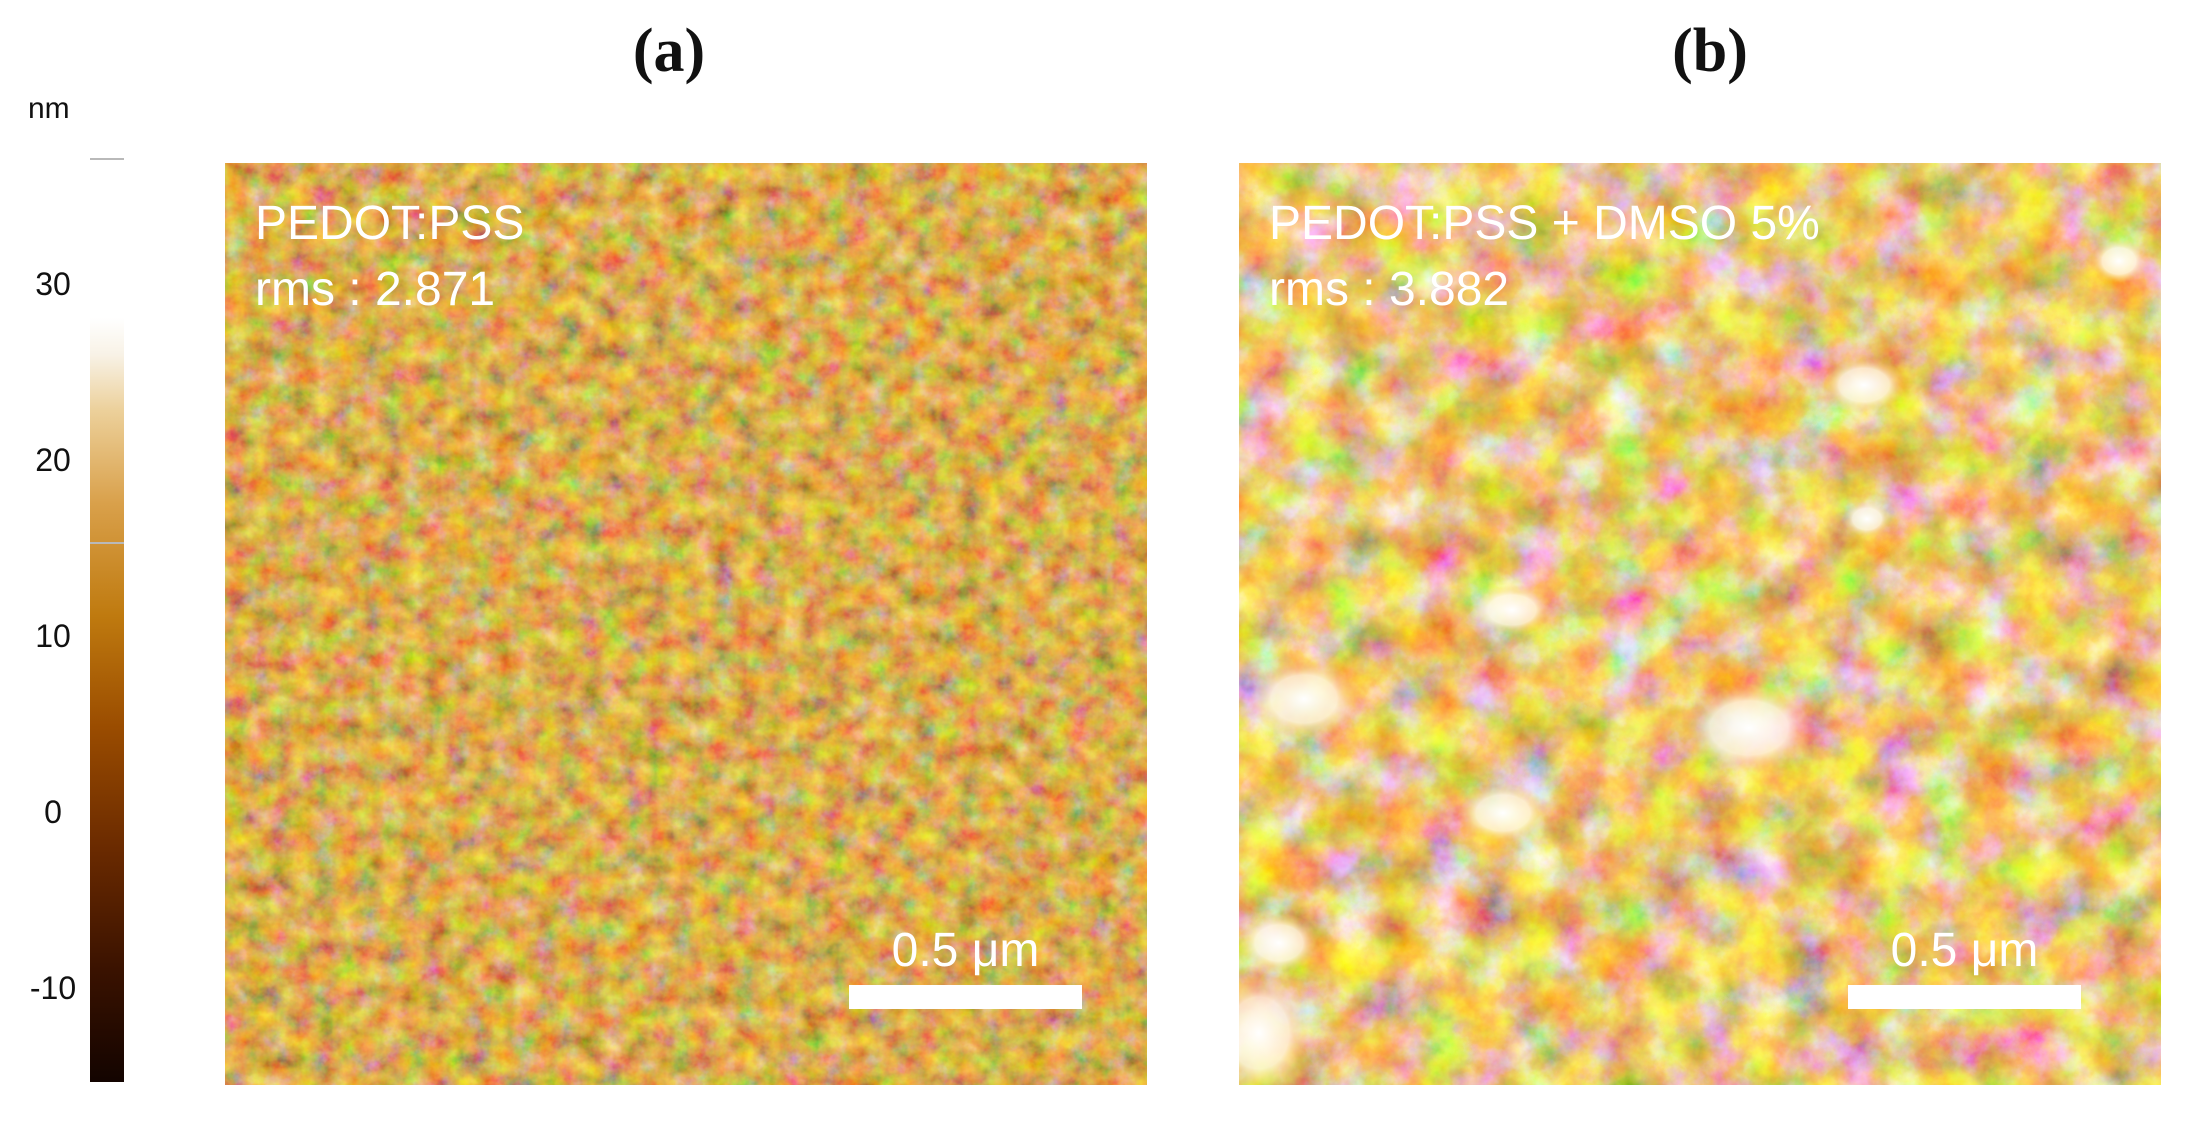 This screenshot has height=1131, width=2194. Describe the element at coordinates (1544, 223) in the screenshot. I see `sample-name: PEDOT:PSS + DMSO 5%` at that location.